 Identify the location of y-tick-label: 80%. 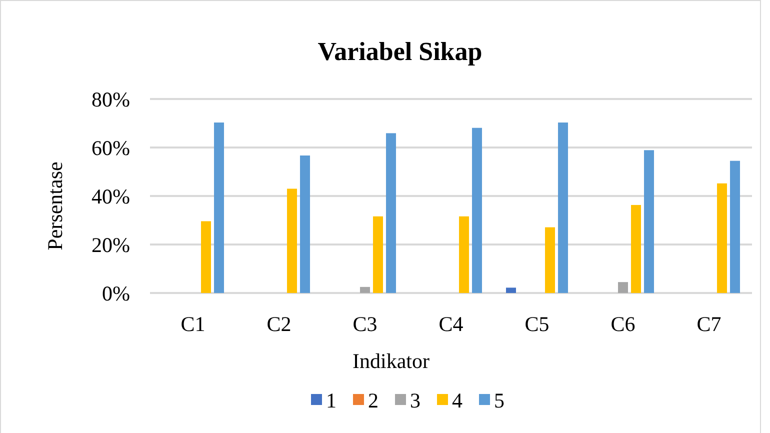
(111, 99).